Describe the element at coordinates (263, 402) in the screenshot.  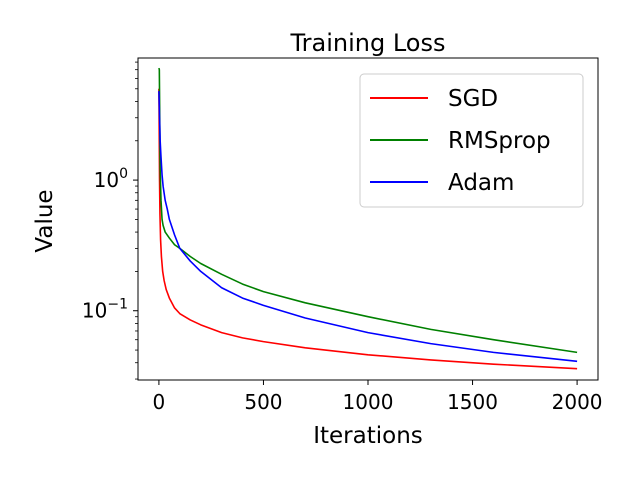
I see `x-tick-label: 500` at that location.